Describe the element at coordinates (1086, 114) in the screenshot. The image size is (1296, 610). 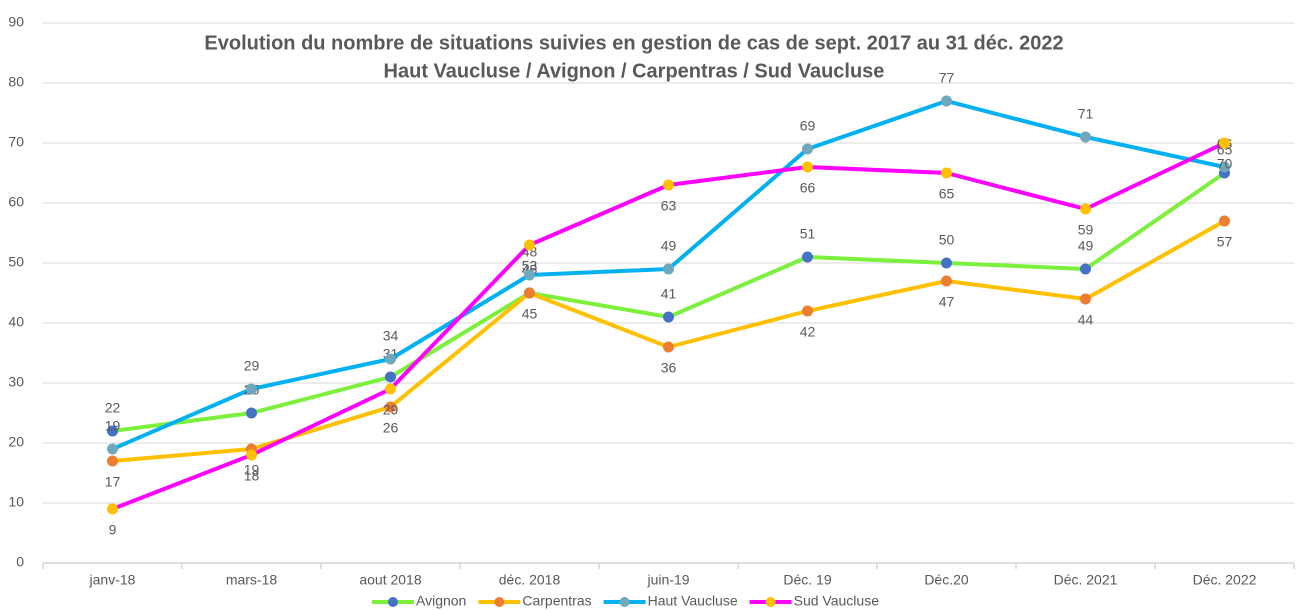
I see `data-label: 71` at that location.